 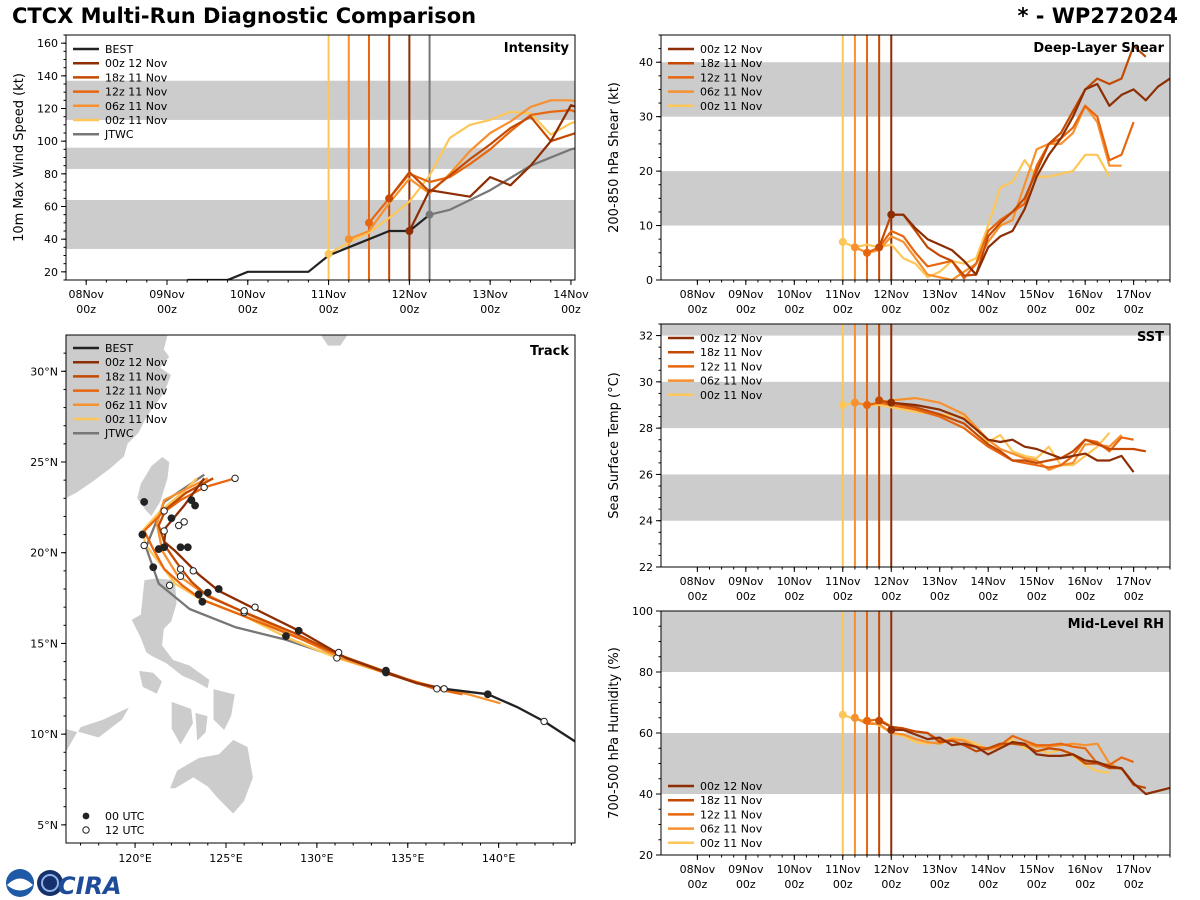 I want to click on x-tick-label: 16Nov, so click(x=1085, y=581).